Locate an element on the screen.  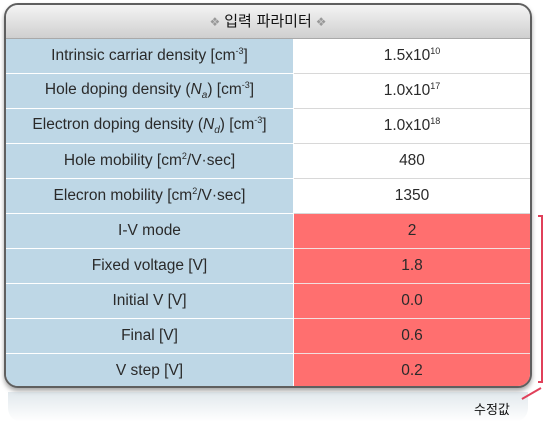
param-label: Electron doping density (Nd) [cm-3] is located at coordinates (150, 126).